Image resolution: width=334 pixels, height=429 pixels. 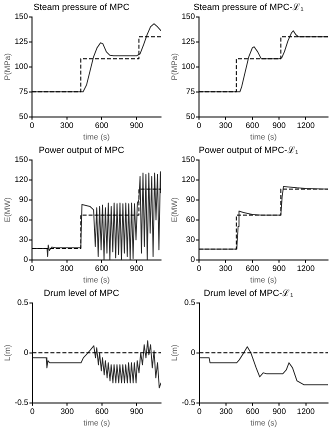 I want to click on chart-title: Power output of MPC, so click(x=81, y=149).